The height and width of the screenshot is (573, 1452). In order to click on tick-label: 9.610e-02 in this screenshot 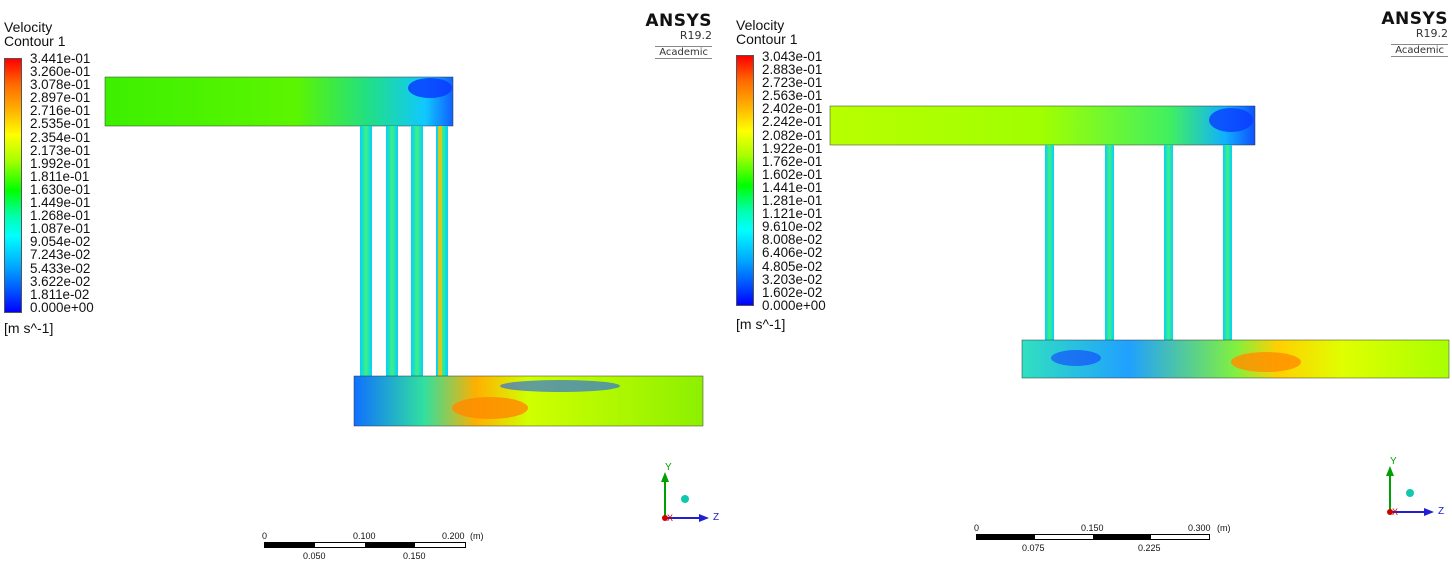, I will do `click(792, 227)`.